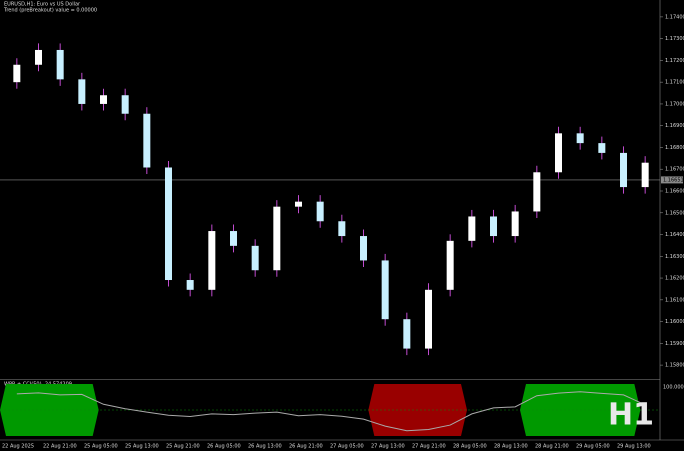 This screenshot has width=684, height=451. Describe the element at coordinates (42, 5) in the screenshot. I see `chart-title: EURUSD,H1: Euro vs US Dollar` at that location.